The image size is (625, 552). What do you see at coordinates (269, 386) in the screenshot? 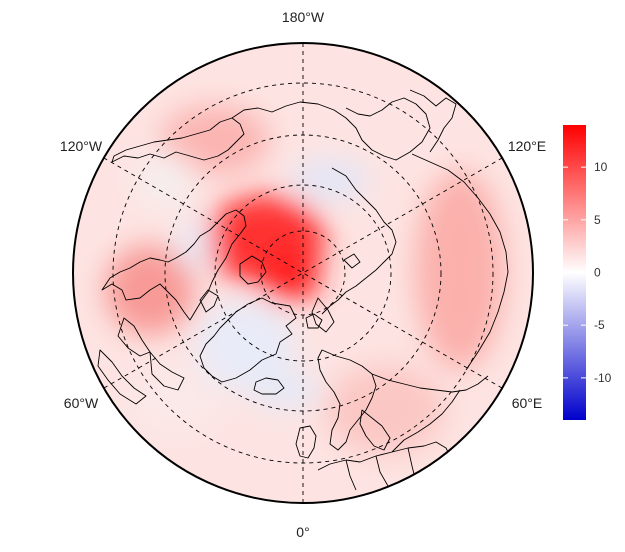
I see `coastline-iceland` at bounding box center [269, 386].